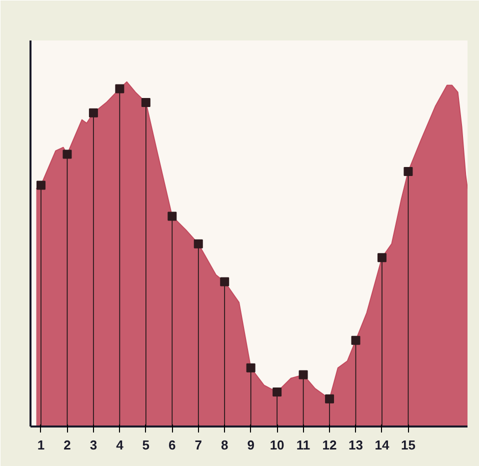  What do you see at coordinates (382, 445) in the screenshot?
I see `x-tick-label: 14` at bounding box center [382, 445].